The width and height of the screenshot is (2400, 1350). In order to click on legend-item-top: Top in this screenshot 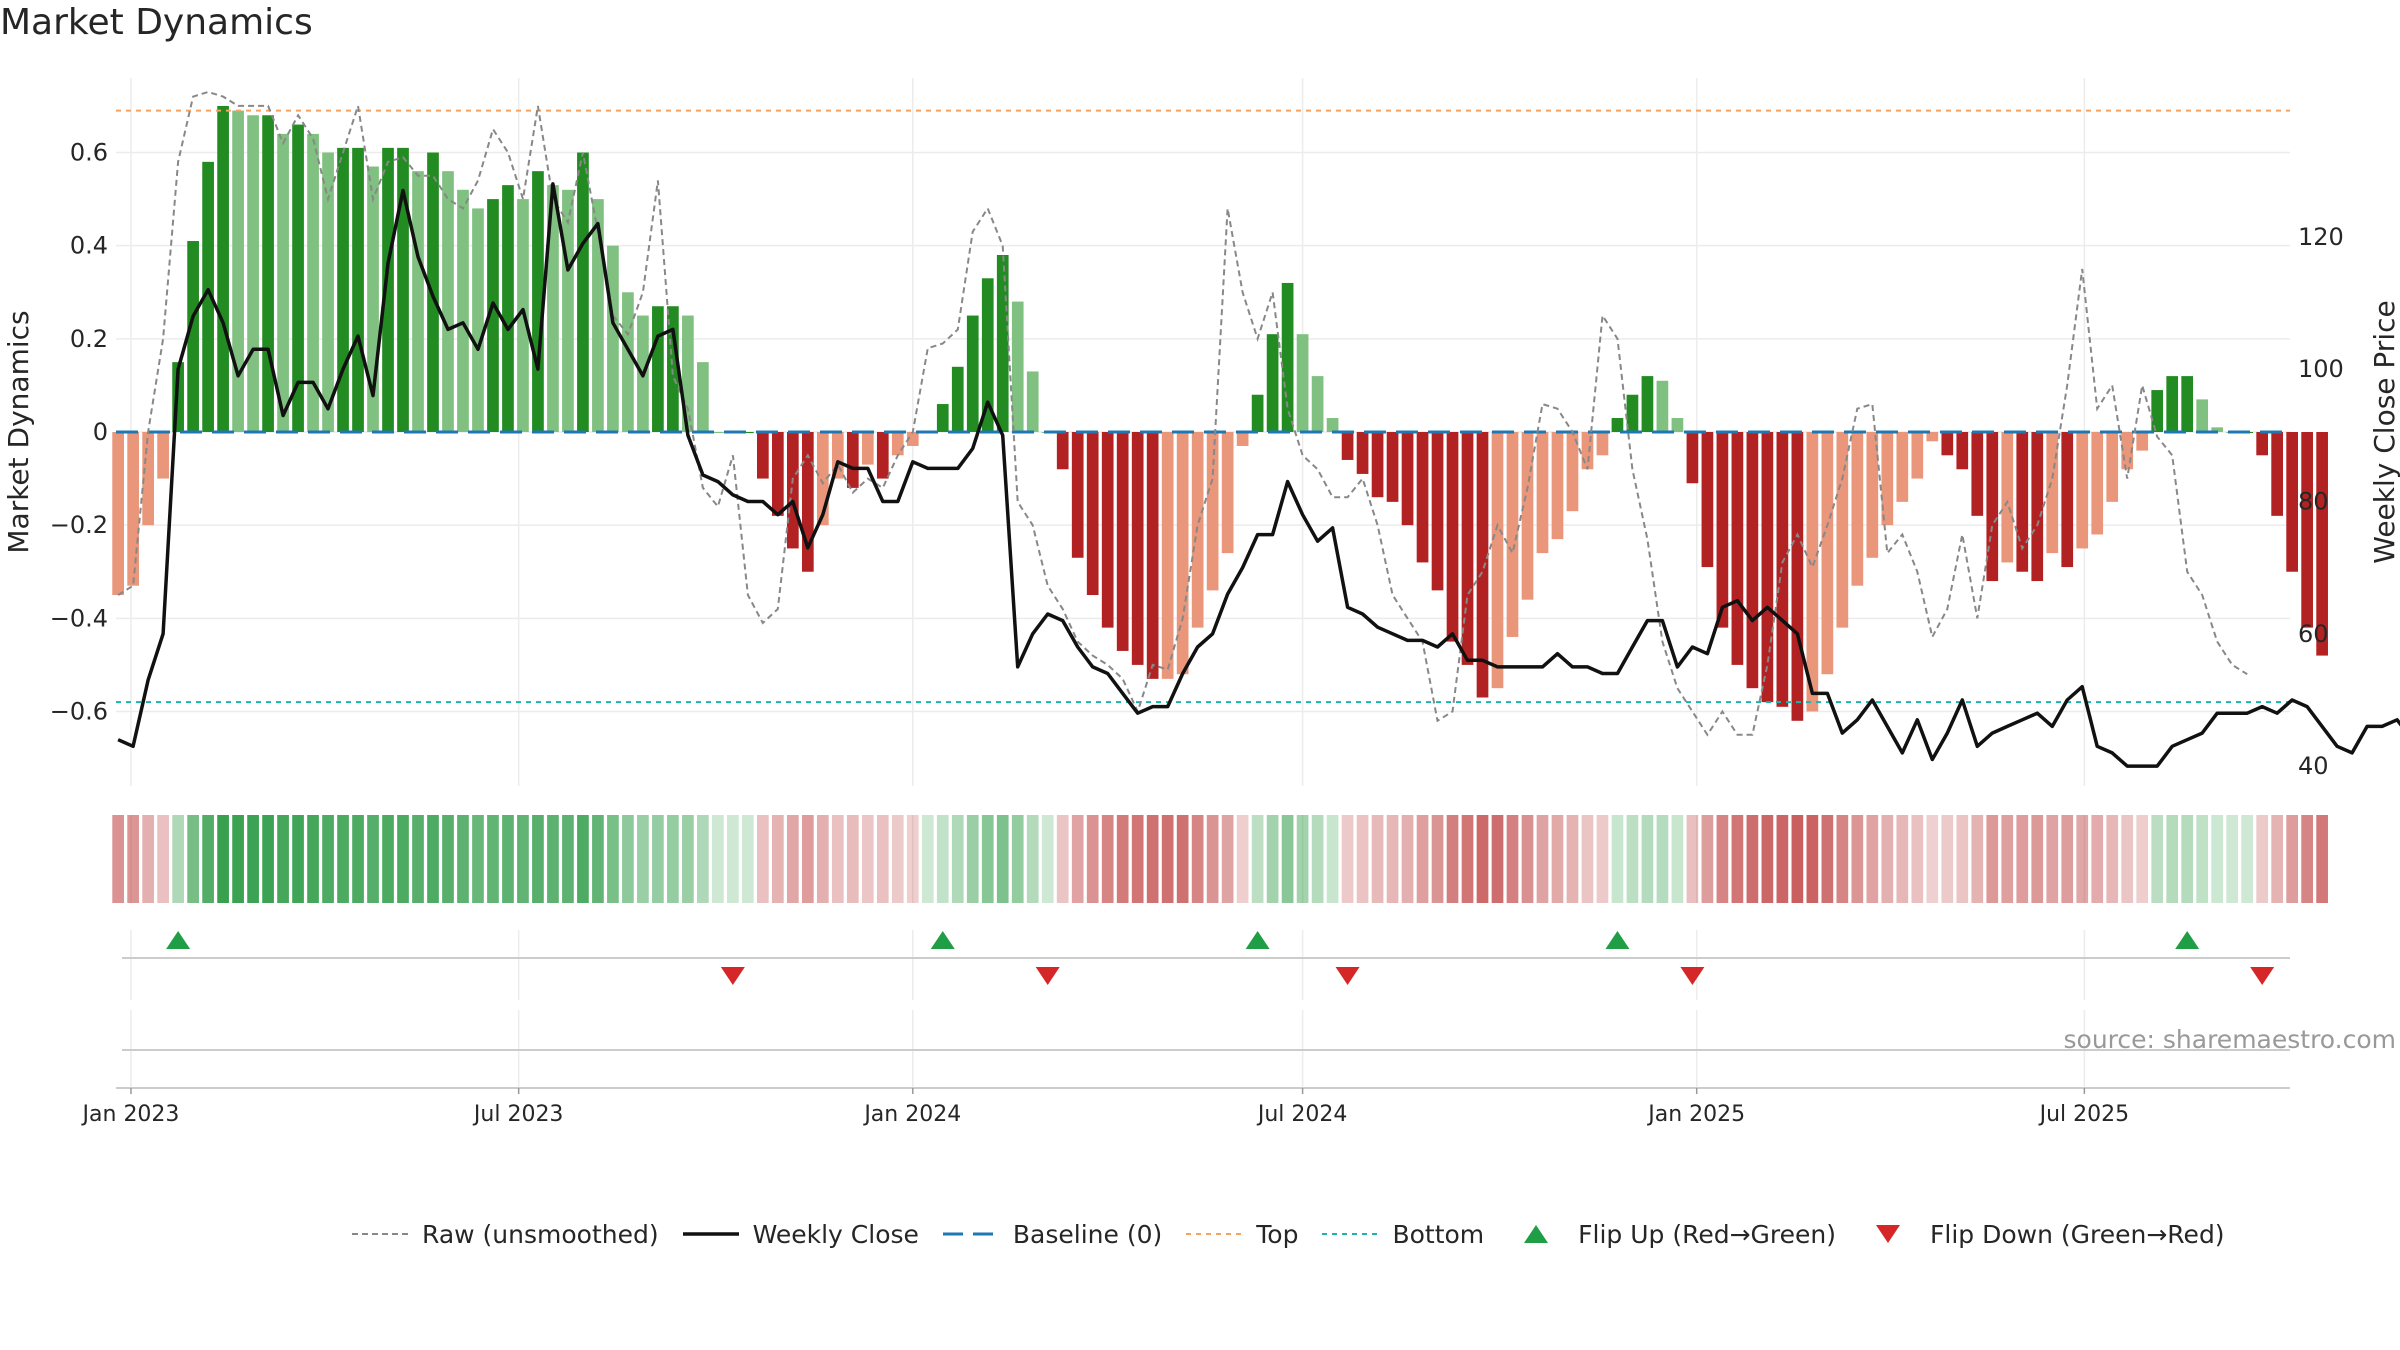, I will do `click(1241, 1234)`.